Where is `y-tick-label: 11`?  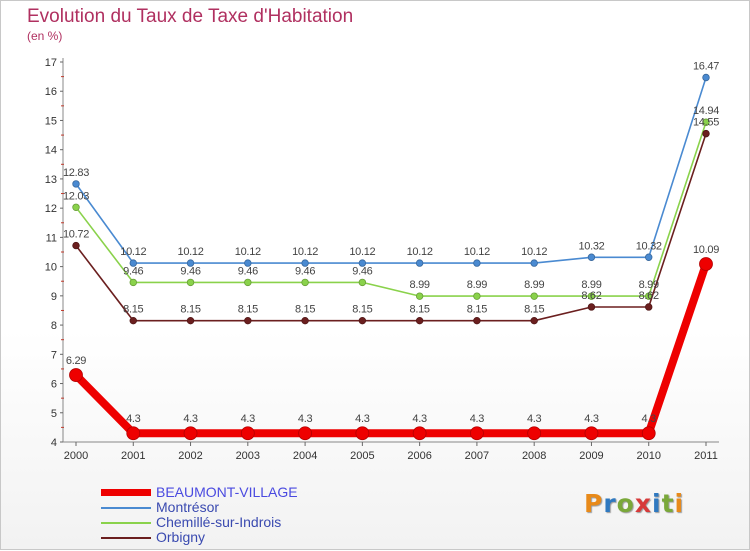 y-tick-label: 11 is located at coordinates (51, 238).